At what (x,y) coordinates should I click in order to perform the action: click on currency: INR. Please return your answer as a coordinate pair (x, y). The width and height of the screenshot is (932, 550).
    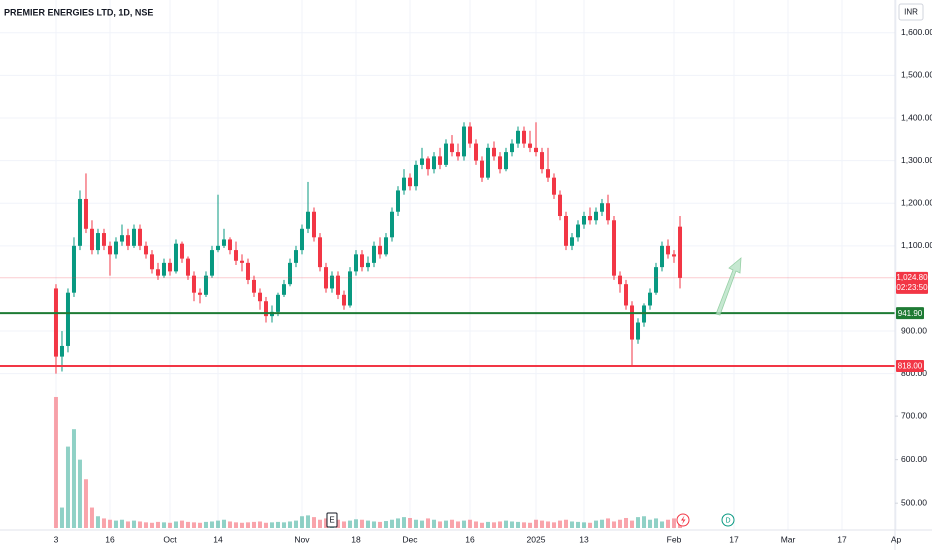
    Looking at the image, I should click on (911, 12).